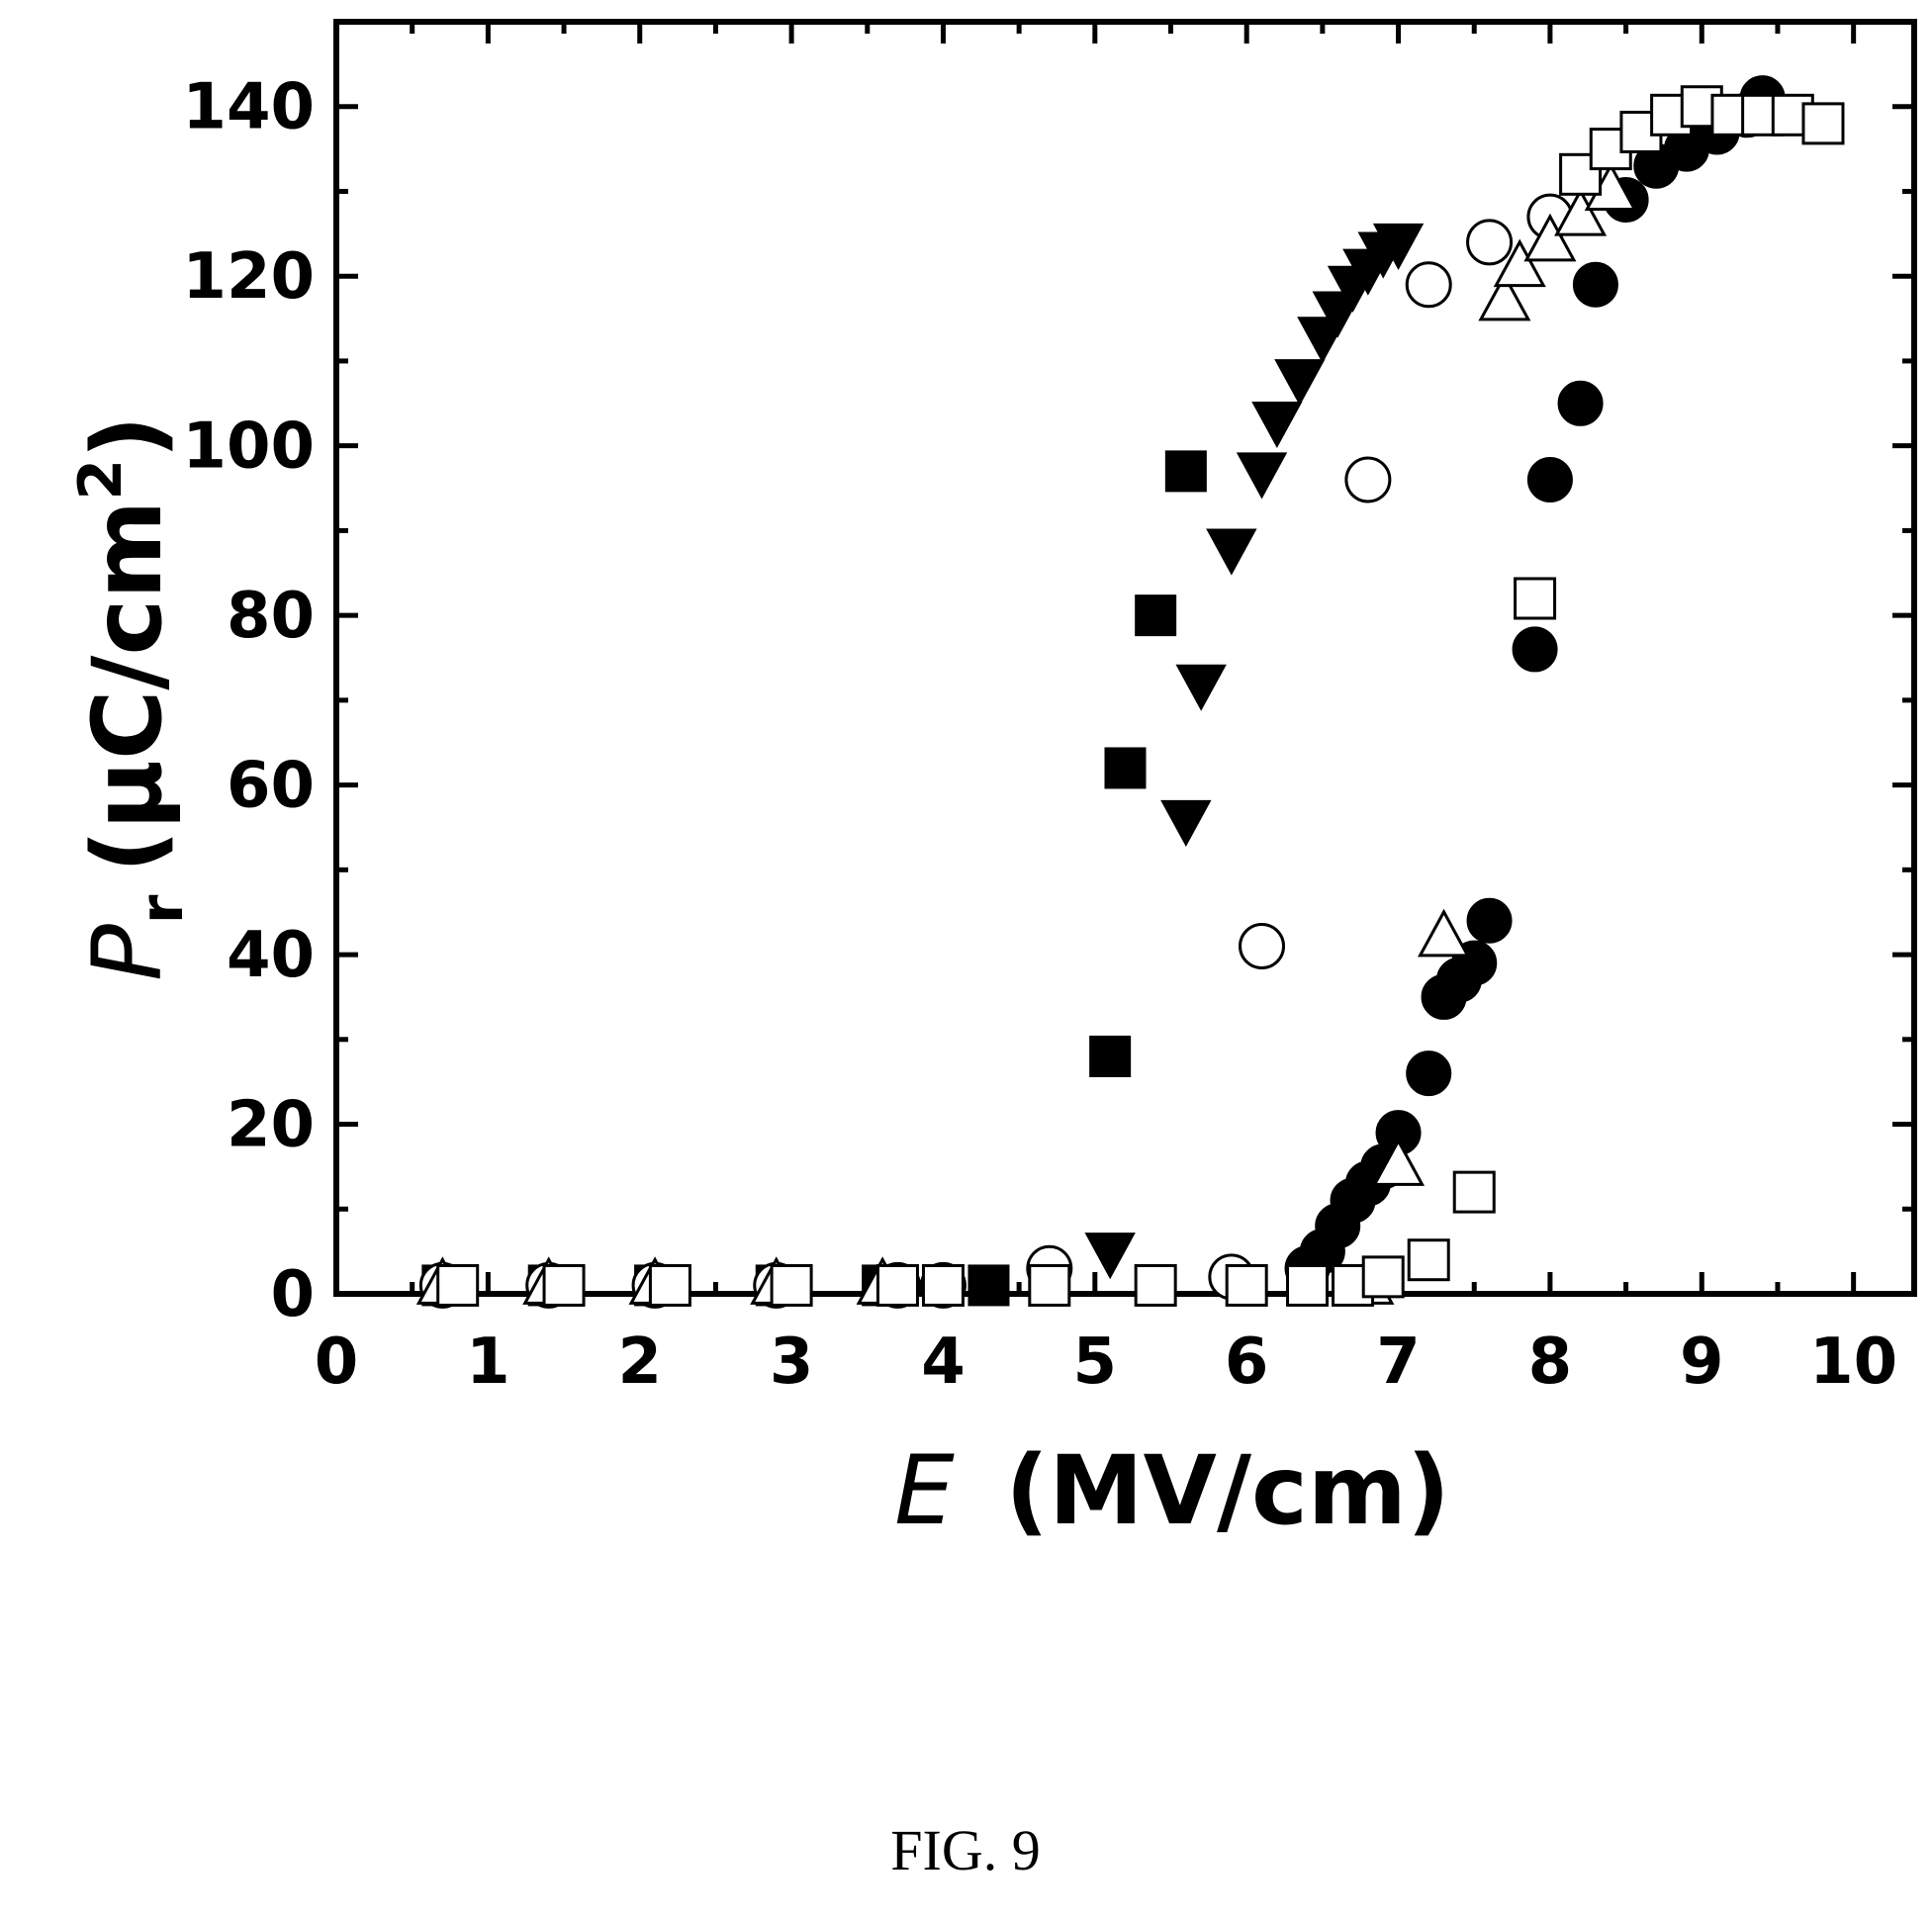 Image resolution: width=1932 pixels, height=1920 pixels. I want to click on x-tick-label: 10, so click(1853, 1362).